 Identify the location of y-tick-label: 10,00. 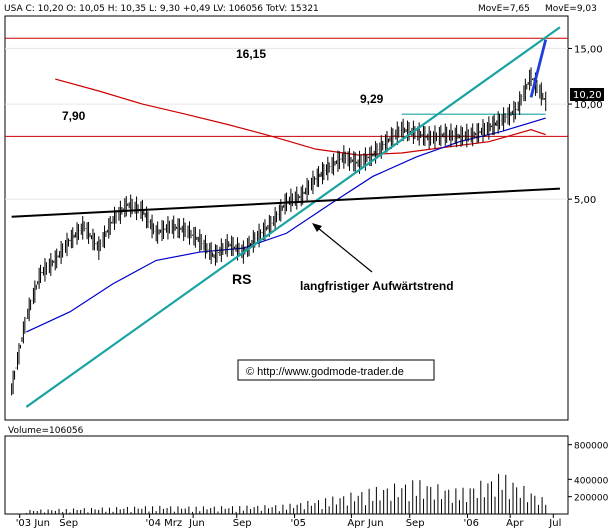
(588, 105).